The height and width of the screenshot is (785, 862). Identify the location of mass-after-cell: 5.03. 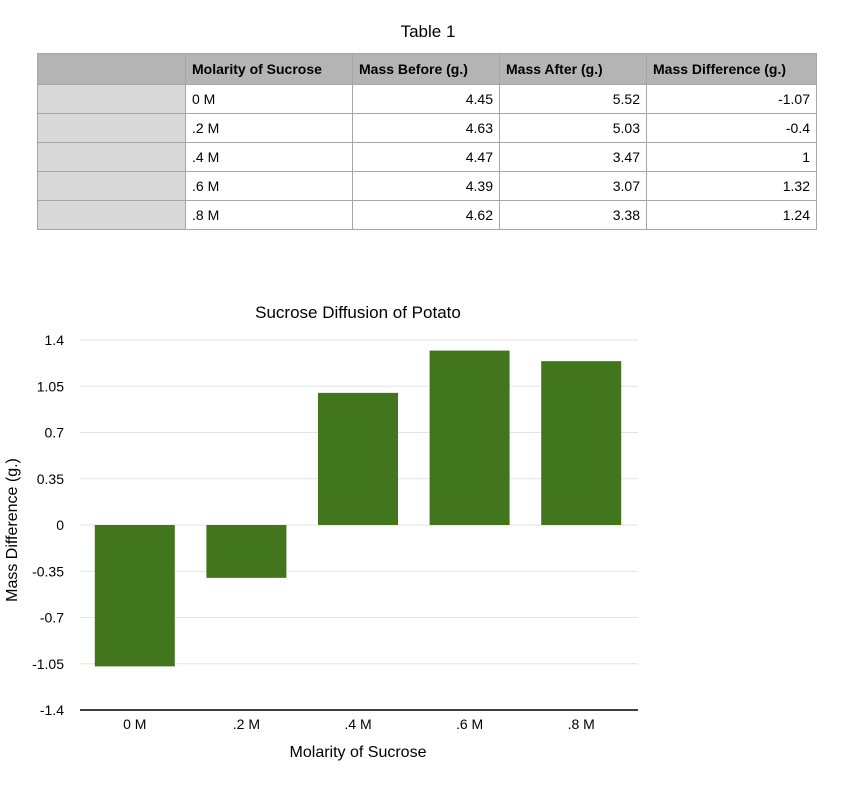
(573, 128).